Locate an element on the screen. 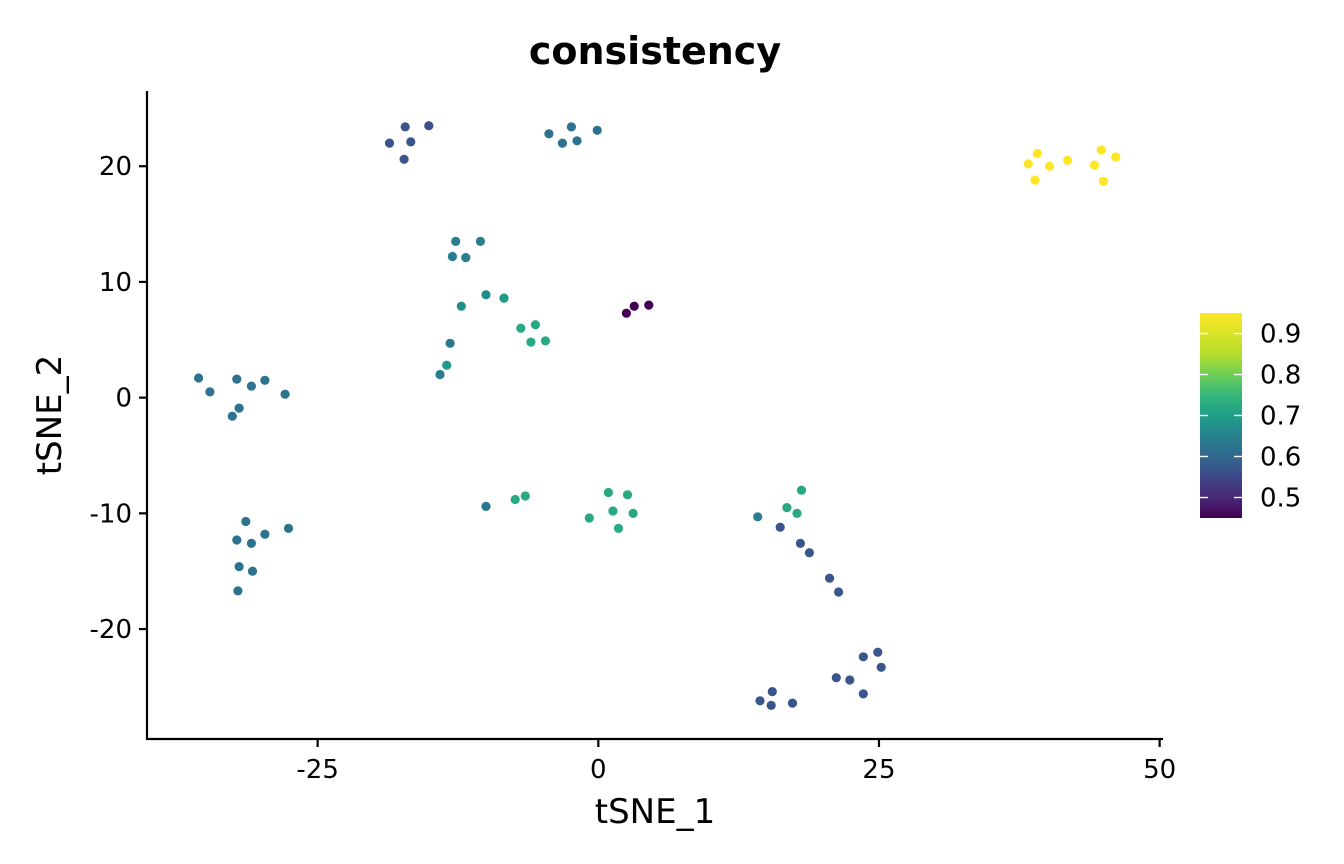 Image resolution: width=1344 pixels, height=864 pixels. chart-title: consistency is located at coordinates (655, 51).